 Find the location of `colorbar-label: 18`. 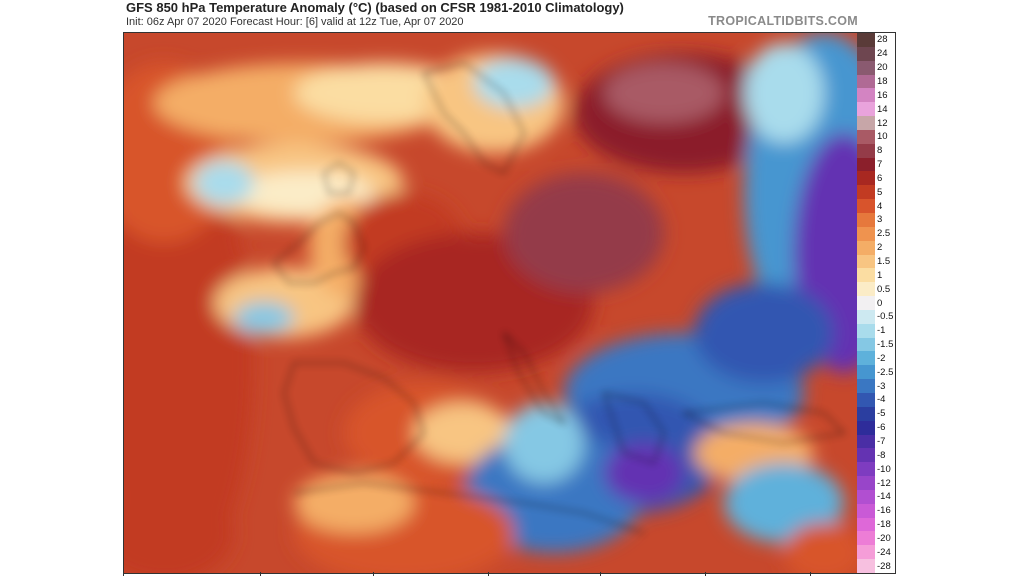

colorbar-label: 18 is located at coordinates (882, 81).